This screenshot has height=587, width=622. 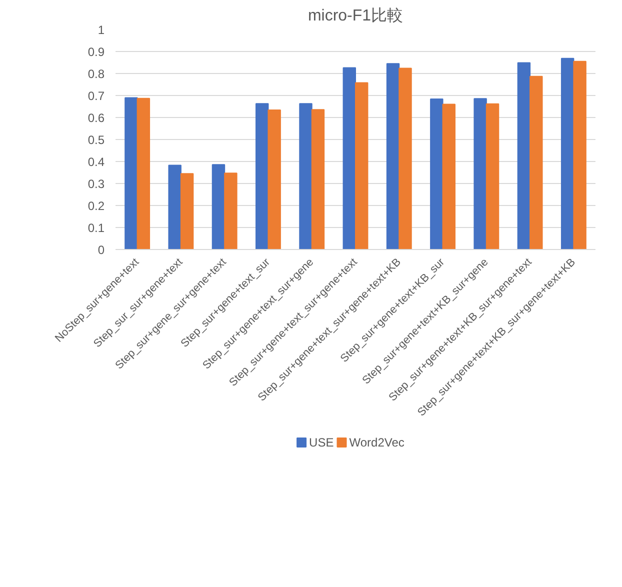 What do you see at coordinates (96, 52) in the screenshot?
I see `y-tick-label: 0.9` at bounding box center [96, 52].